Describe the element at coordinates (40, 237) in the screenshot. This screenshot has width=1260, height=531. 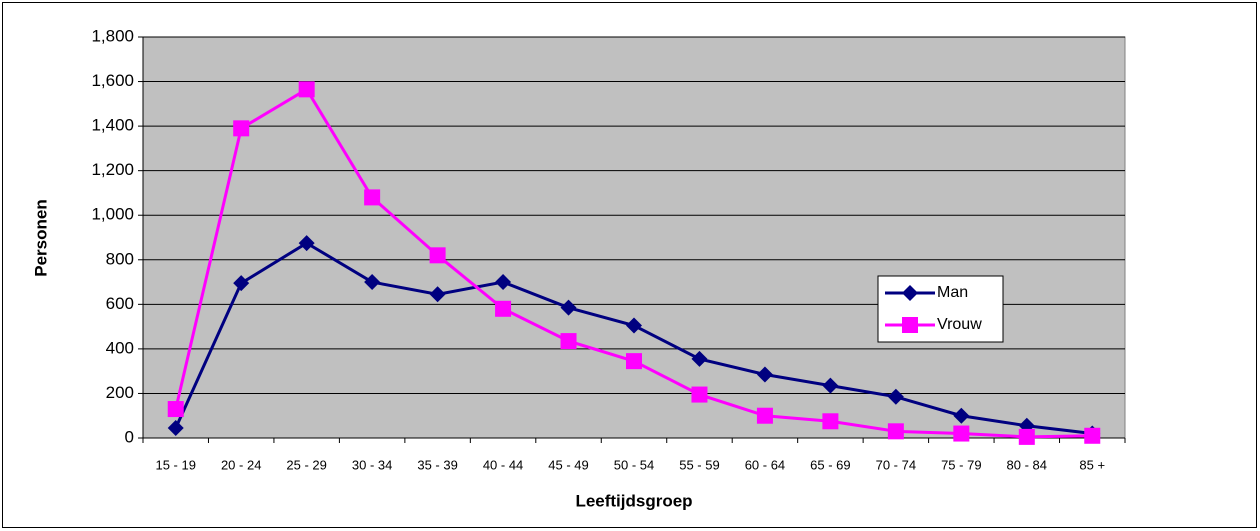
I see `y-axis-title: Personen` at that location.